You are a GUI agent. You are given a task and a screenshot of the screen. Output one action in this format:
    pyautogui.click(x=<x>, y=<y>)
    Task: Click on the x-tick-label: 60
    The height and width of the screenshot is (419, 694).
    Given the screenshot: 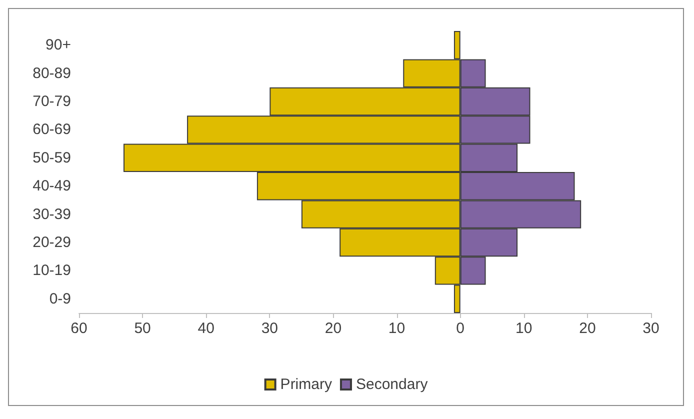 What is the action you would take?
    pyautogui.click(x=79, y=328)
    